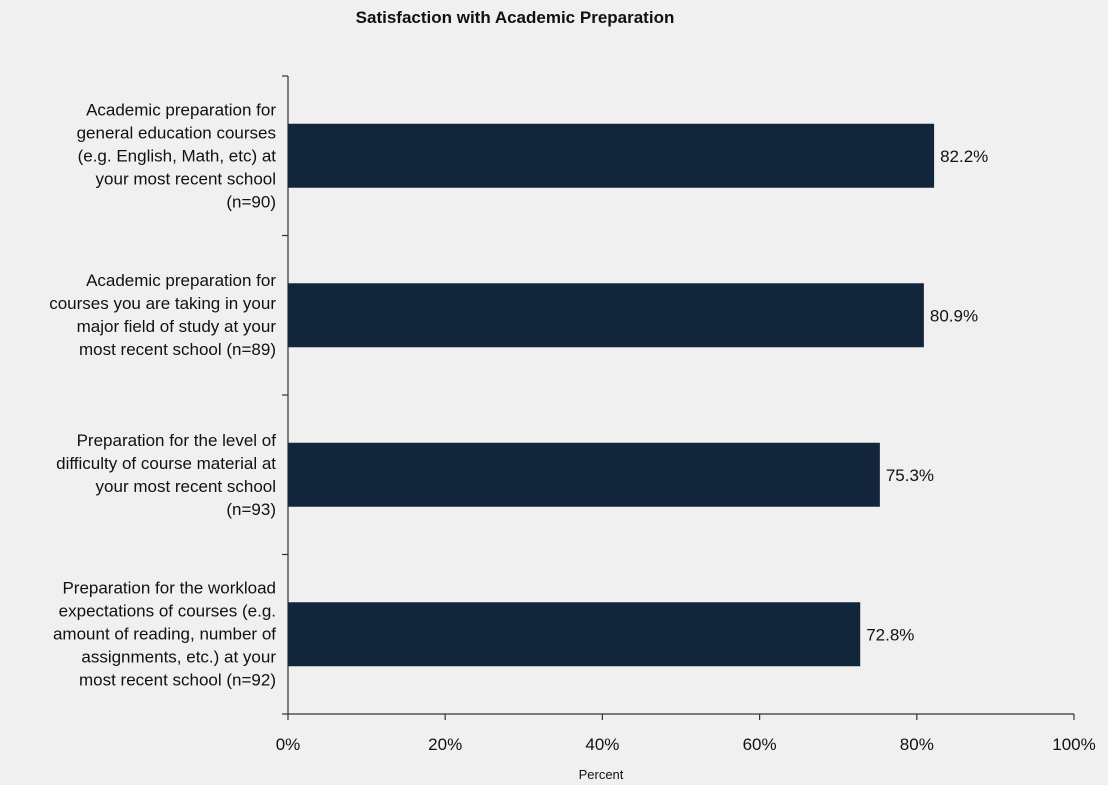  What do you see at coordinates (515, 17) in the screenshot?
I see `chart-title: Satisfaction with Academic Preparation` at bounding box center [515, 17].